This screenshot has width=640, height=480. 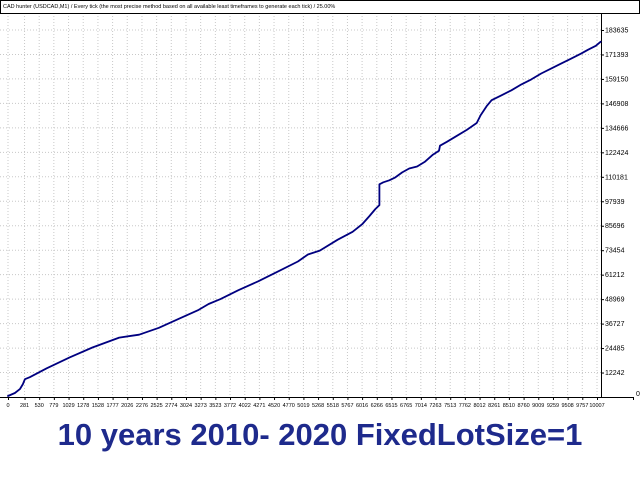 I want to click on x-tick-label: 7513, so click(x=450, y=406).